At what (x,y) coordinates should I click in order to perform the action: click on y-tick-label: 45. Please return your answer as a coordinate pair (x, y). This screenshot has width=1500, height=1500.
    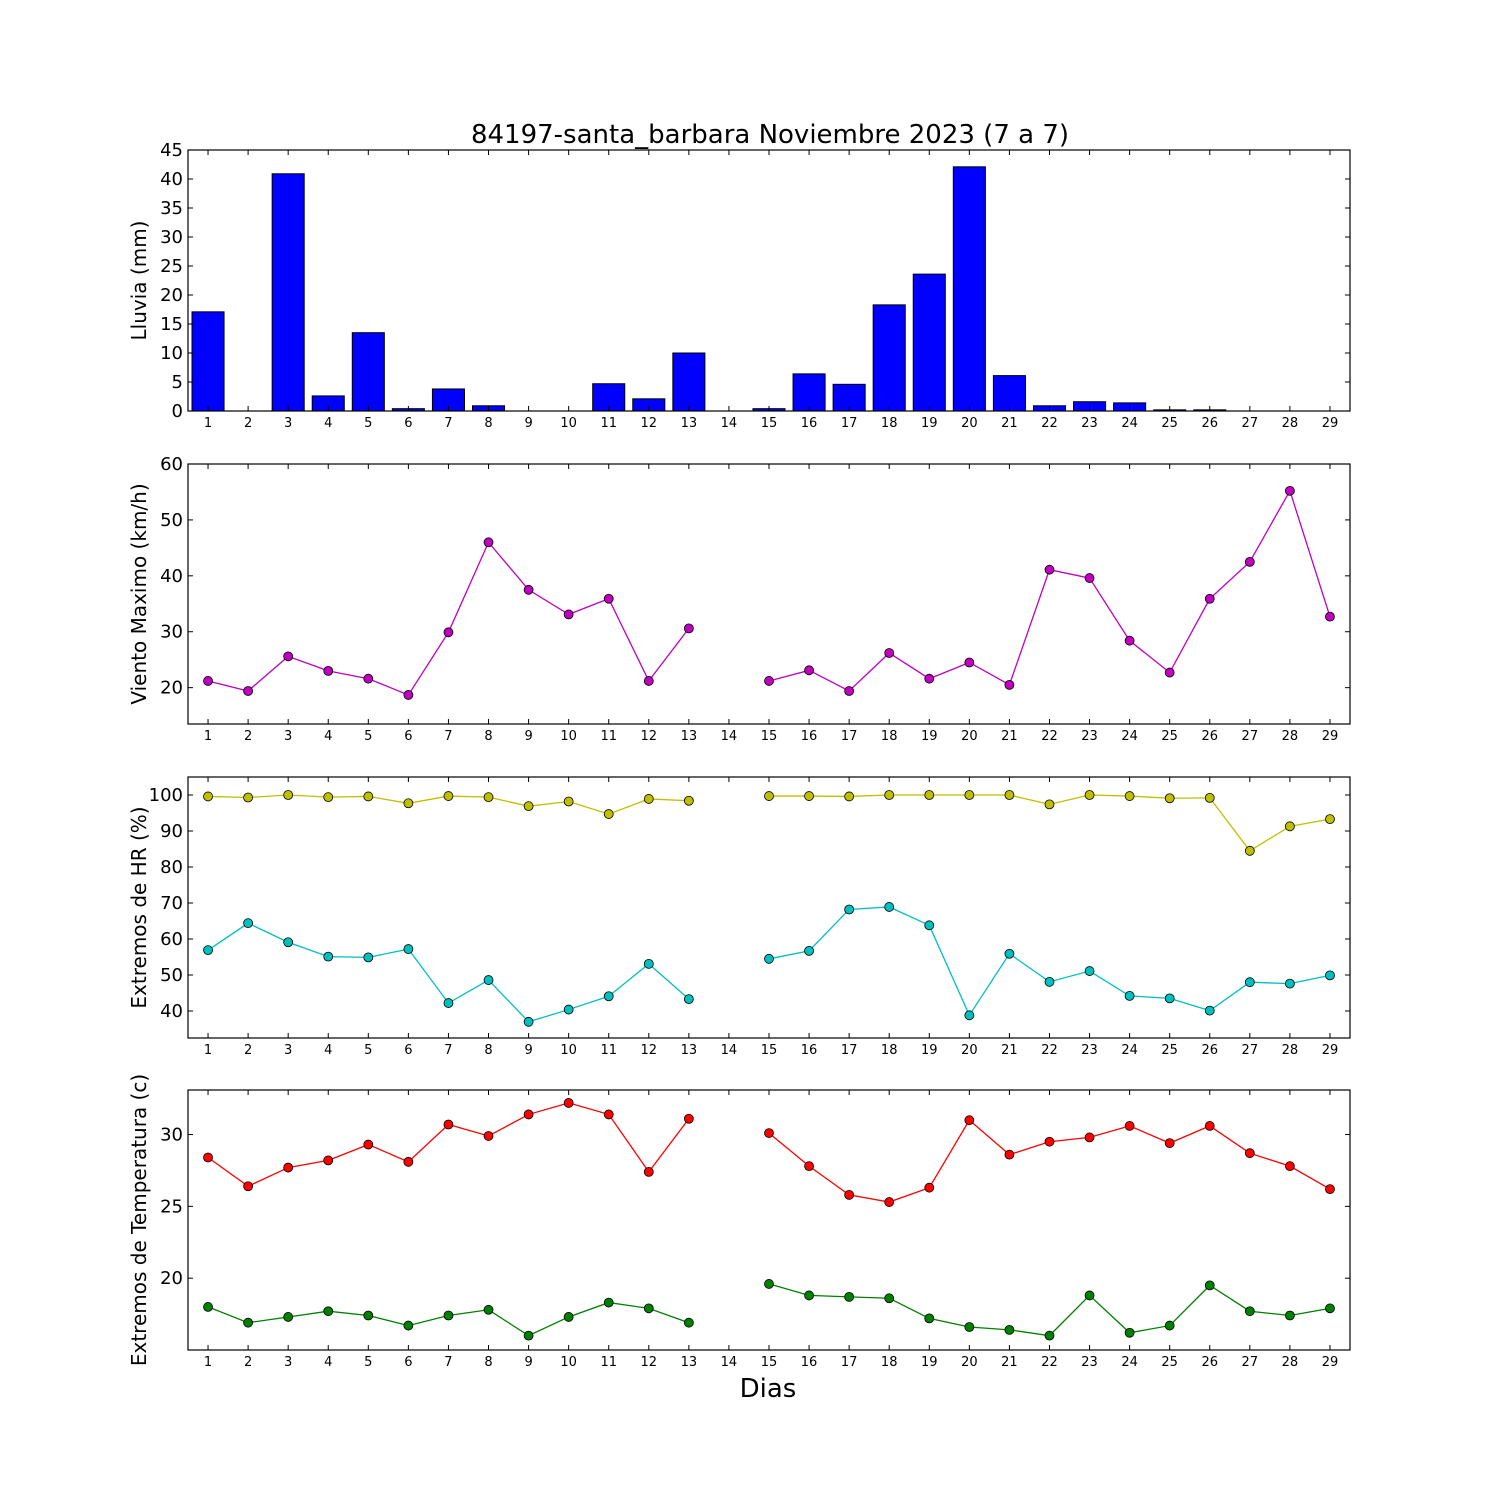
    Looking at the image, I should click on (171, 150).